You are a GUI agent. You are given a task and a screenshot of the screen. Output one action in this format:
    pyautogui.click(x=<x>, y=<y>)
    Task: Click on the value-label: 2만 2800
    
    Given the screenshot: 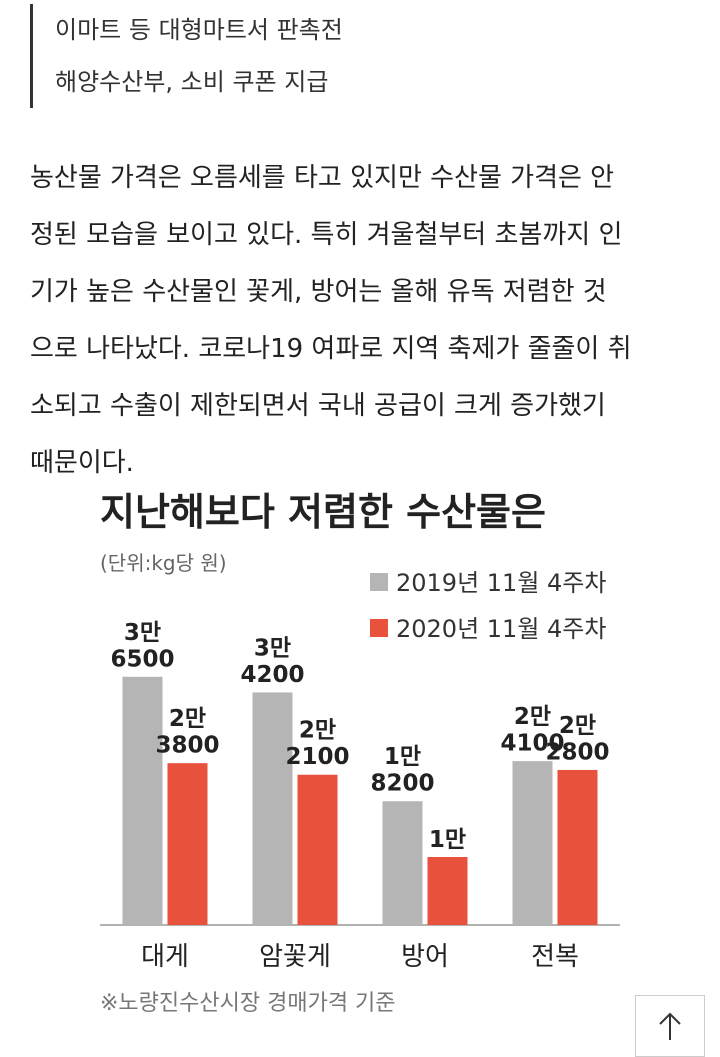 What is the action you would take?
    pyautogui.click(x=577, y=739)
    